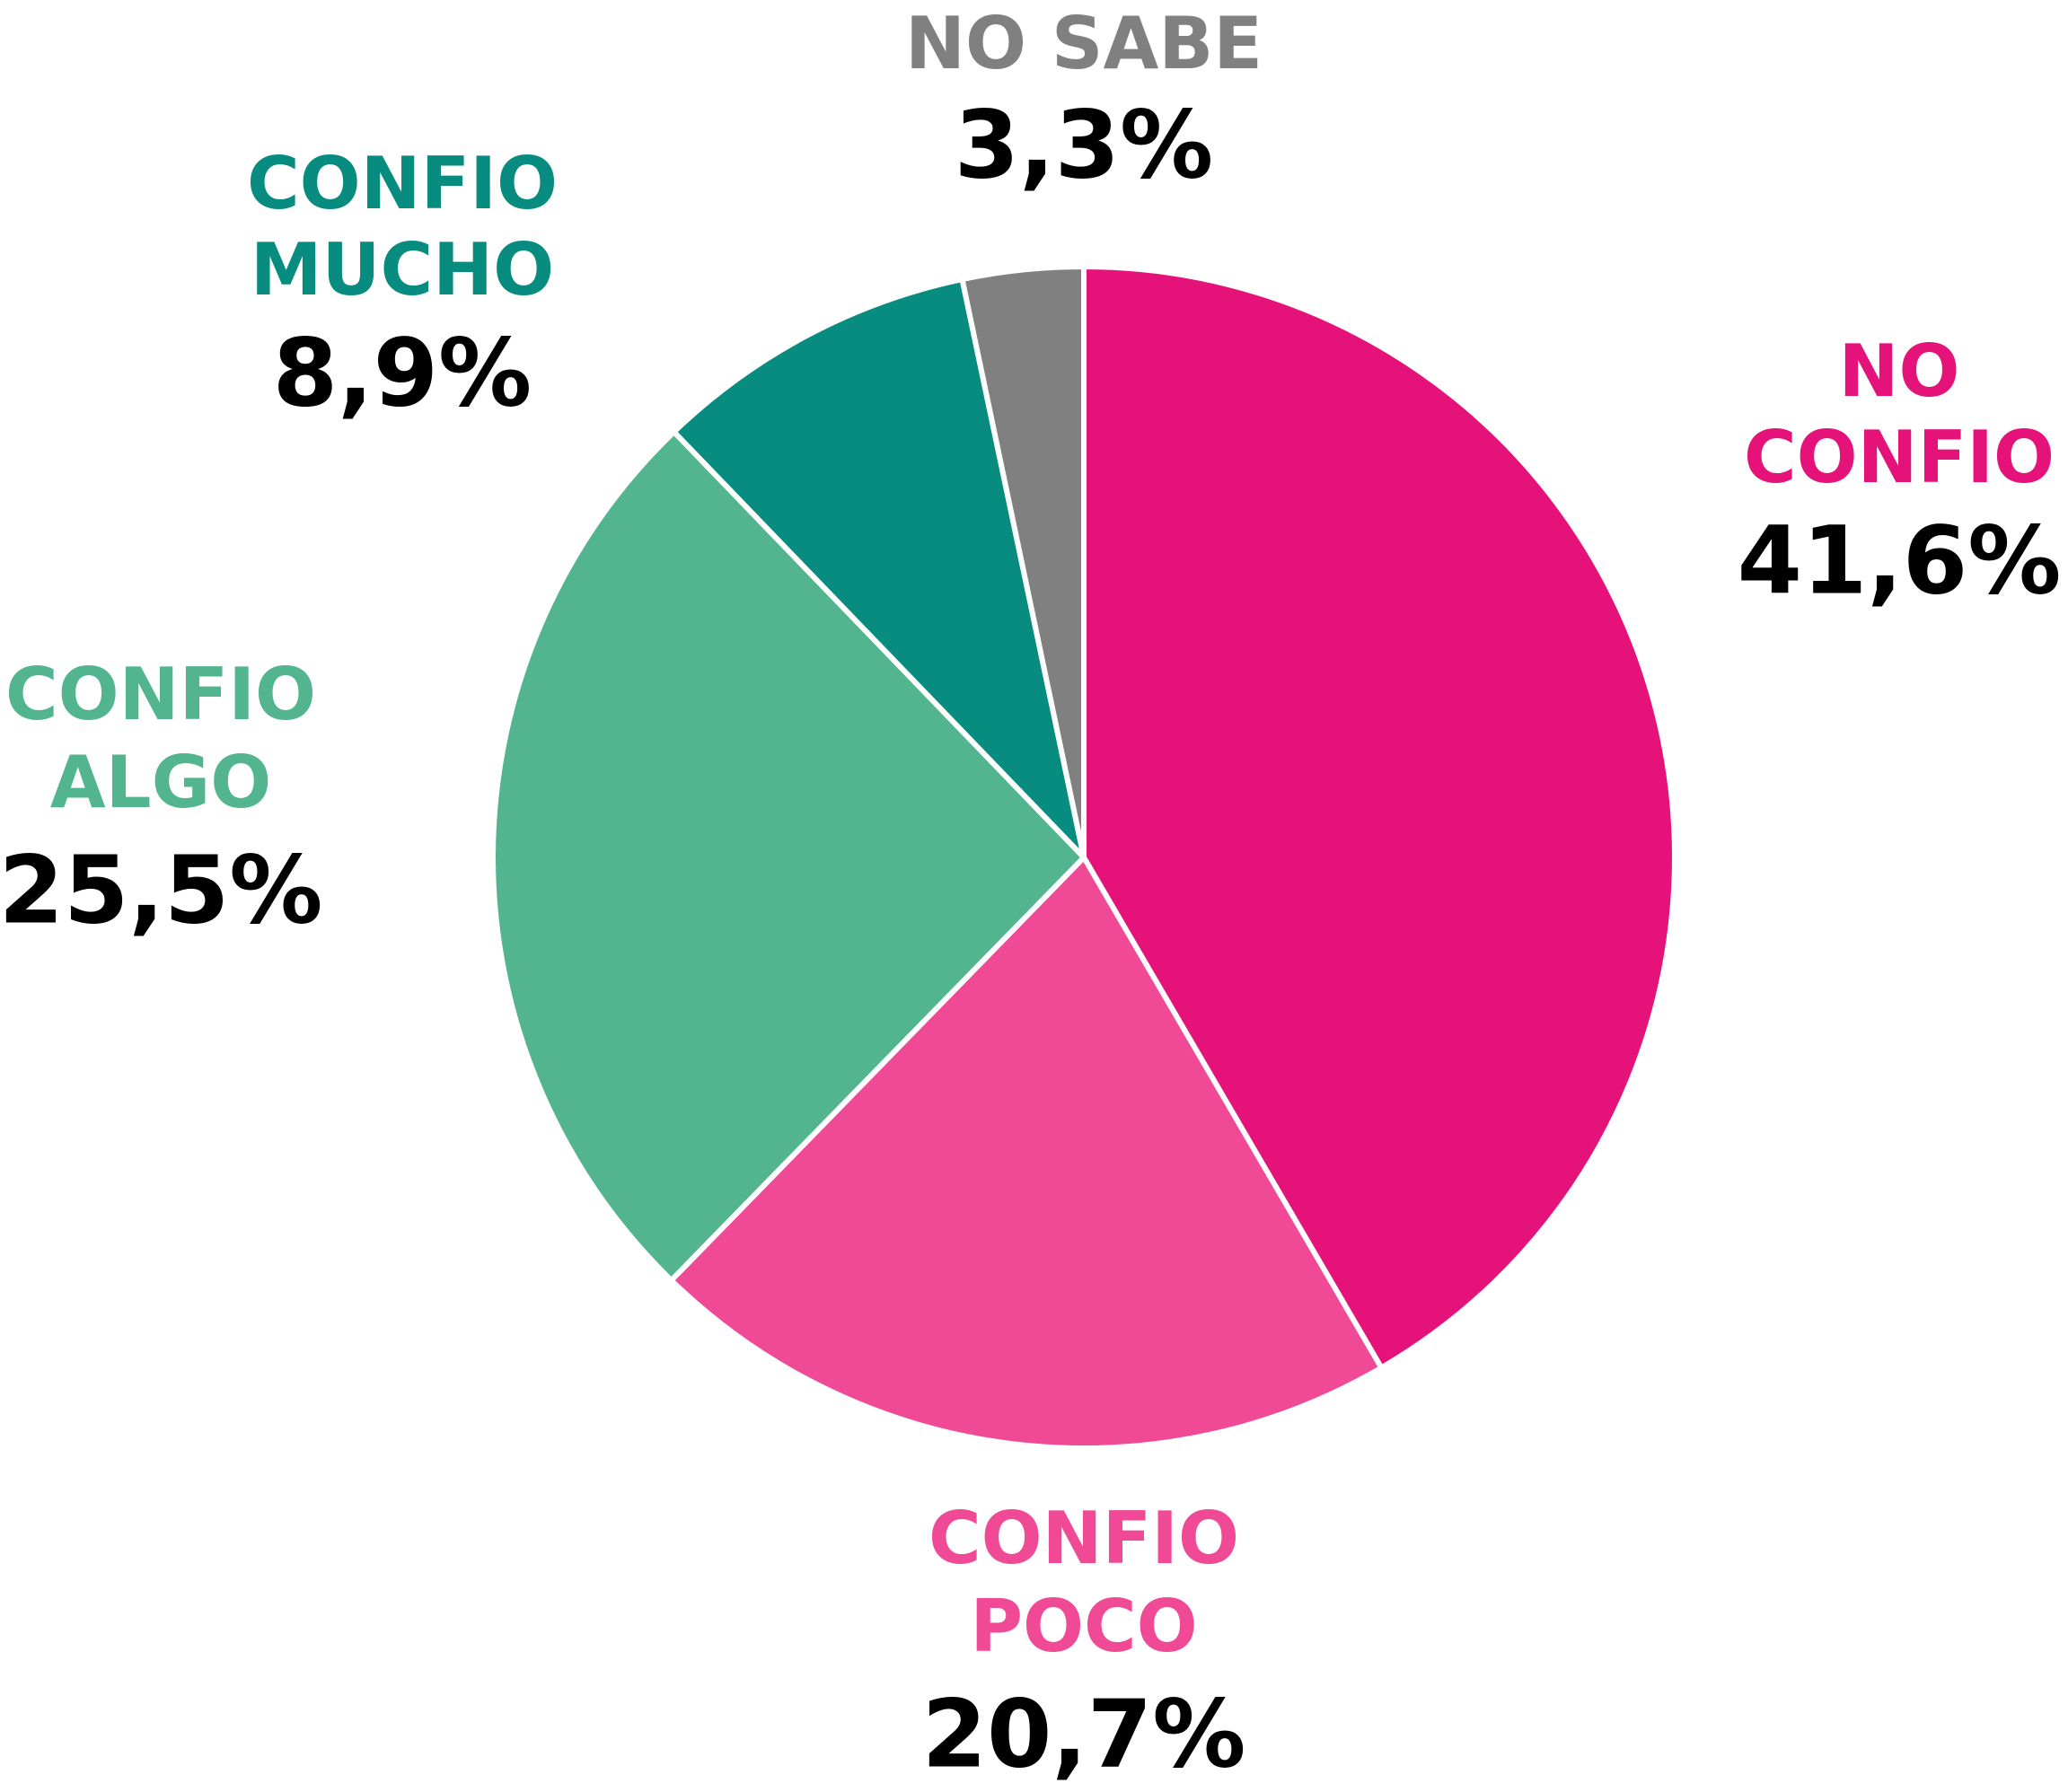  What do you see at coordinates (402, 270) in the screenshot?
I see `slice-label: MUCHO` at bounding box center [402, 270].